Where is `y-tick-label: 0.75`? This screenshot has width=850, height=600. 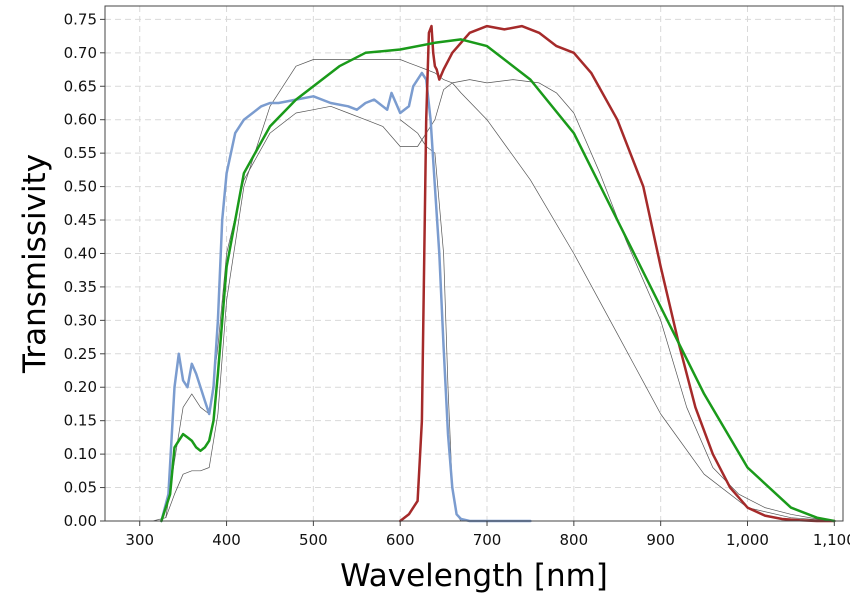 y-tick-label: 0.75 is located at coordinates (80, 19).